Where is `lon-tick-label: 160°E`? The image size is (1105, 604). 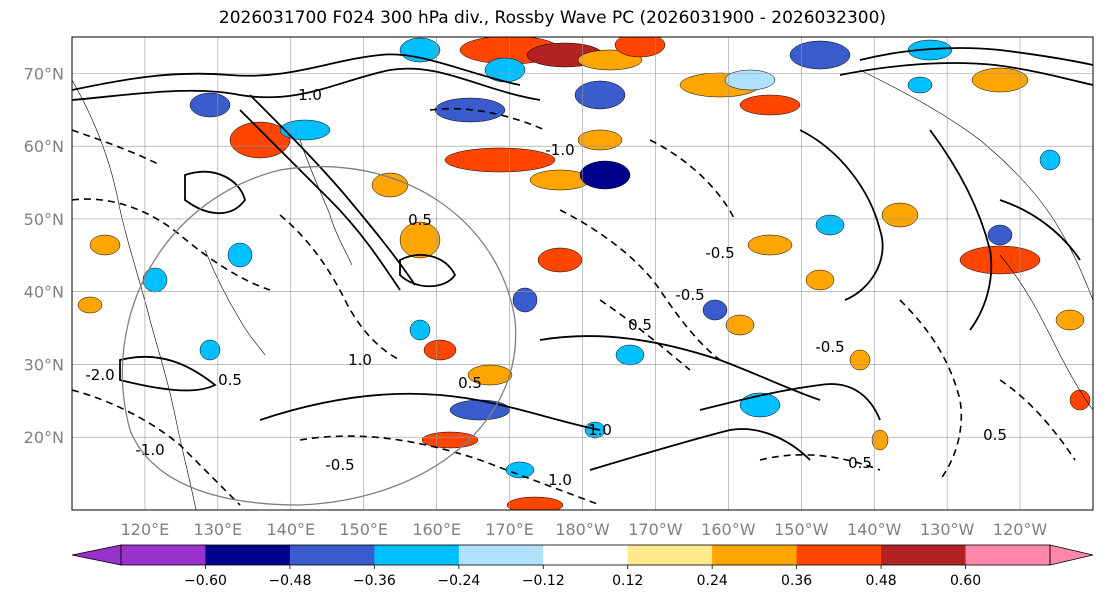
lon-tick-label: 160°E is located at coordinates (436, 529).